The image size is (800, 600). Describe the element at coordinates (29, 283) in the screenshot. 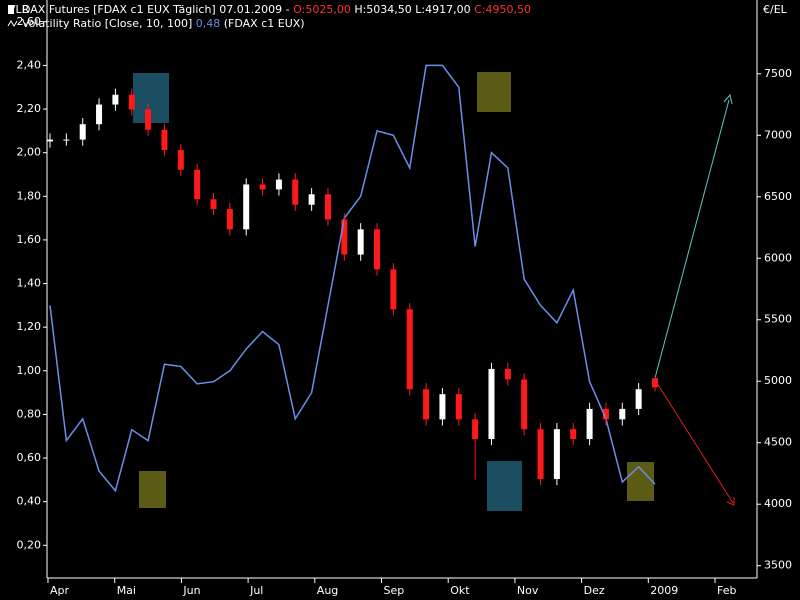

I see `y-tick-label: 1,40` at that location.